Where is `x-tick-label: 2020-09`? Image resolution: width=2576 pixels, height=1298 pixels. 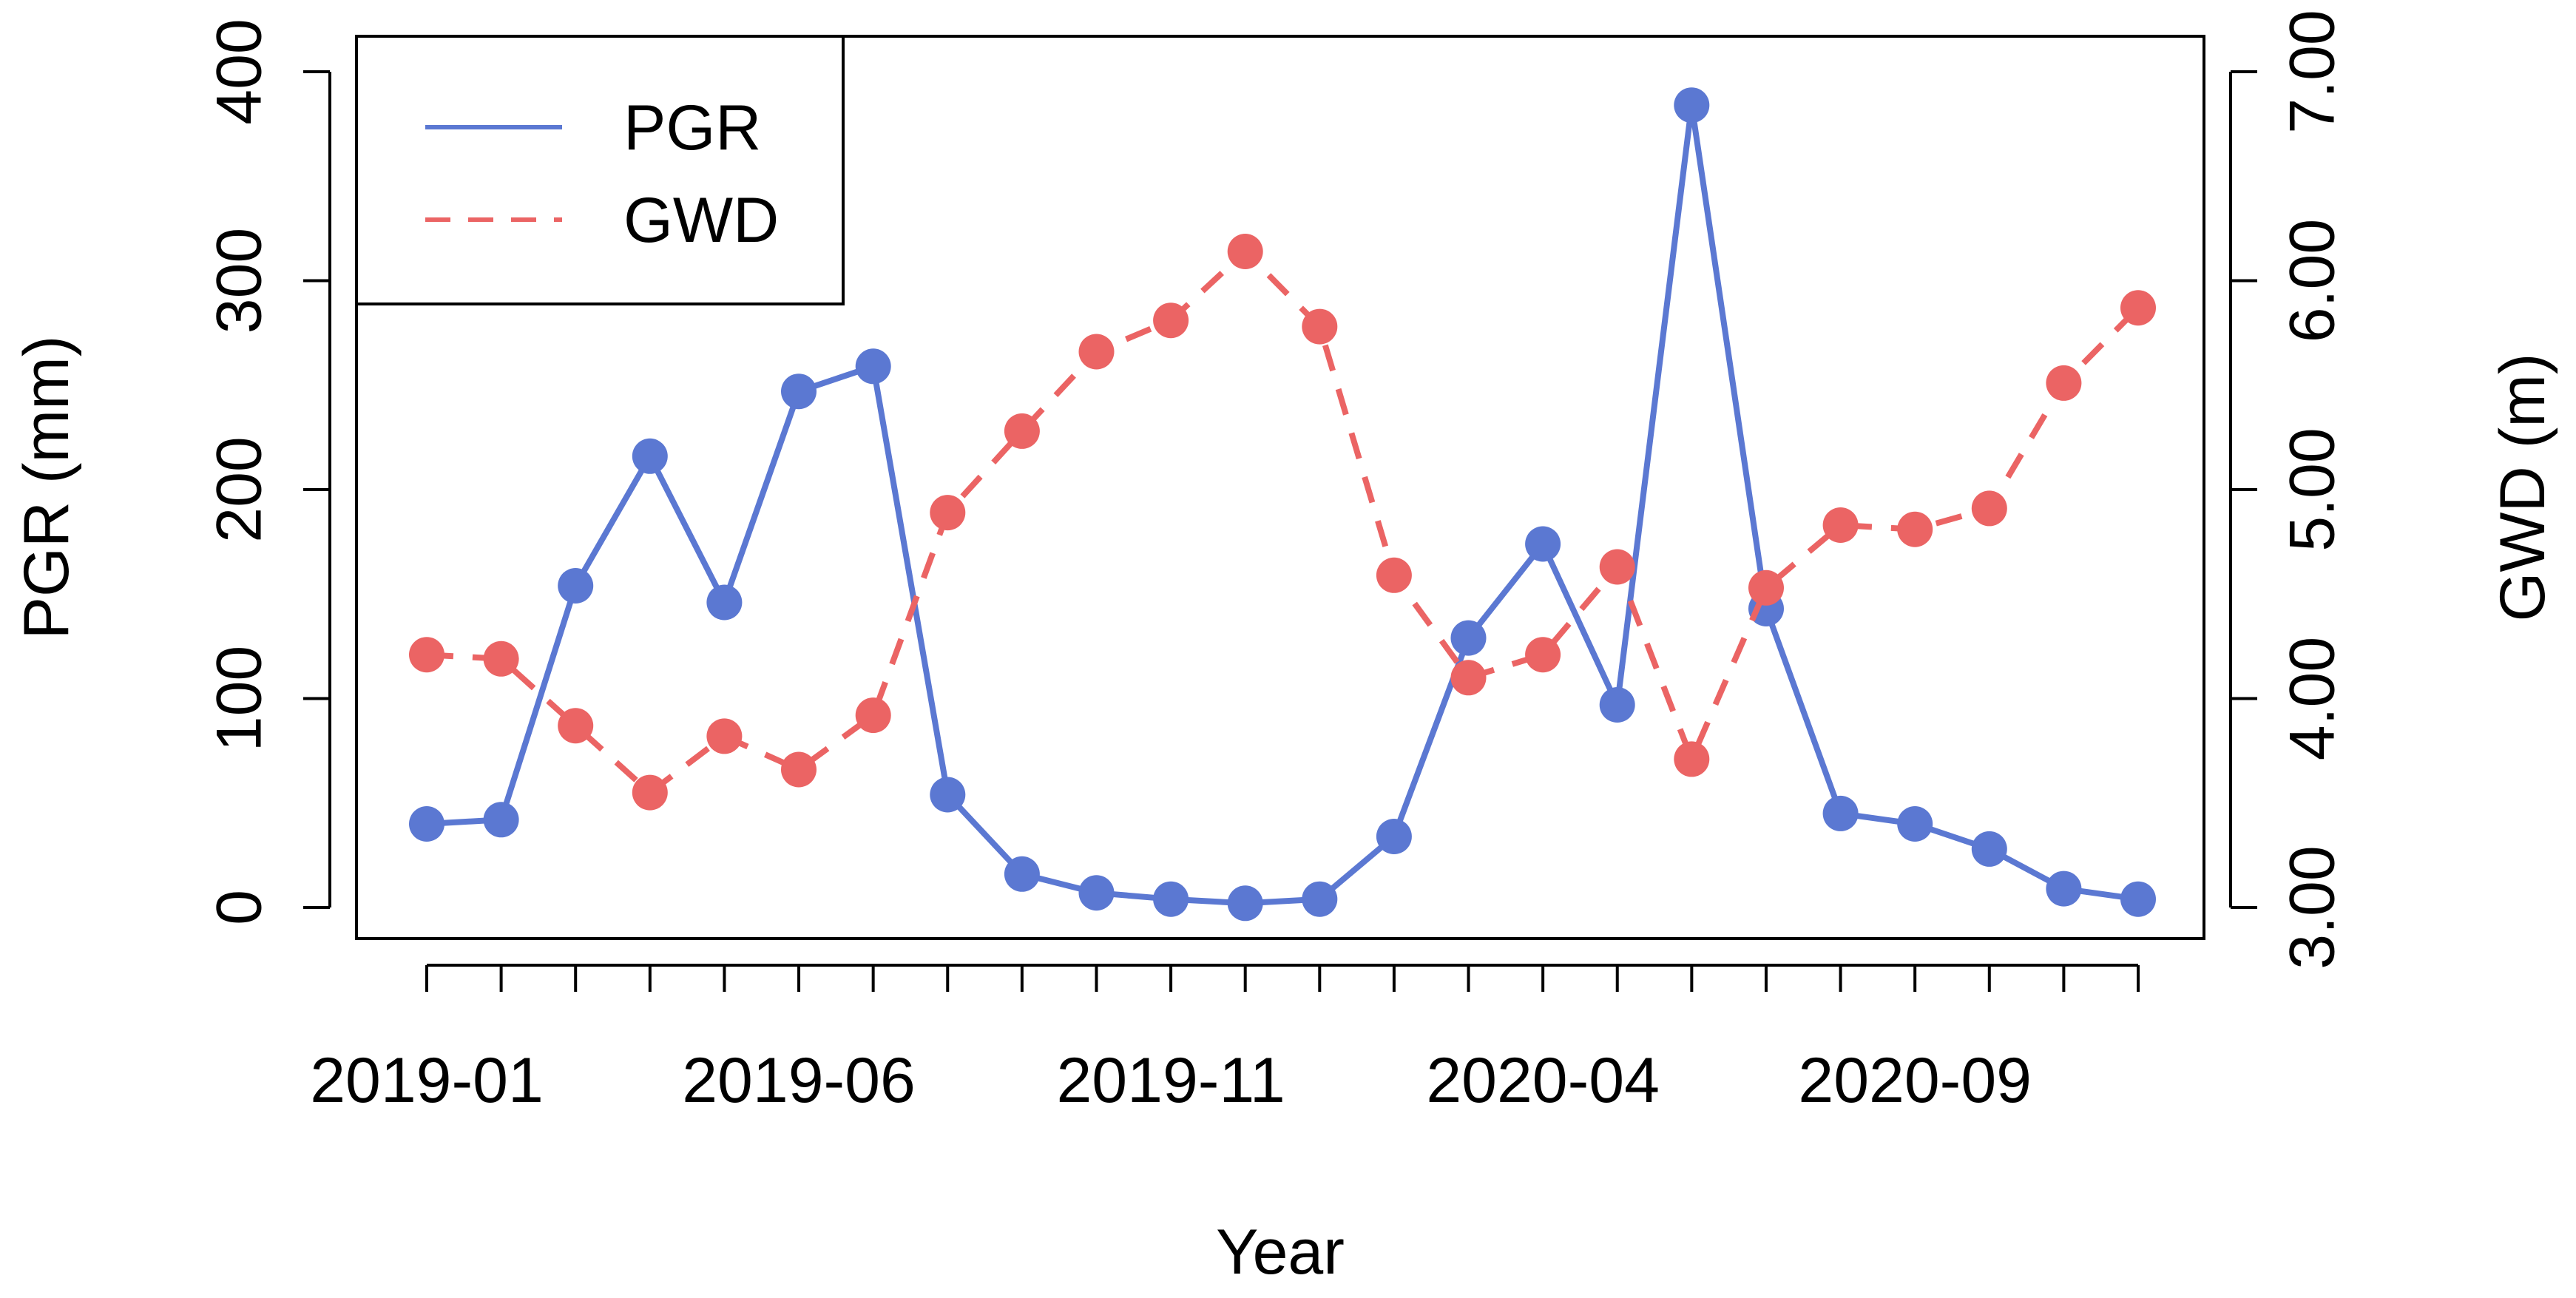 x-tick-label: 2020-09 is located at coordinates (1915, 1080).